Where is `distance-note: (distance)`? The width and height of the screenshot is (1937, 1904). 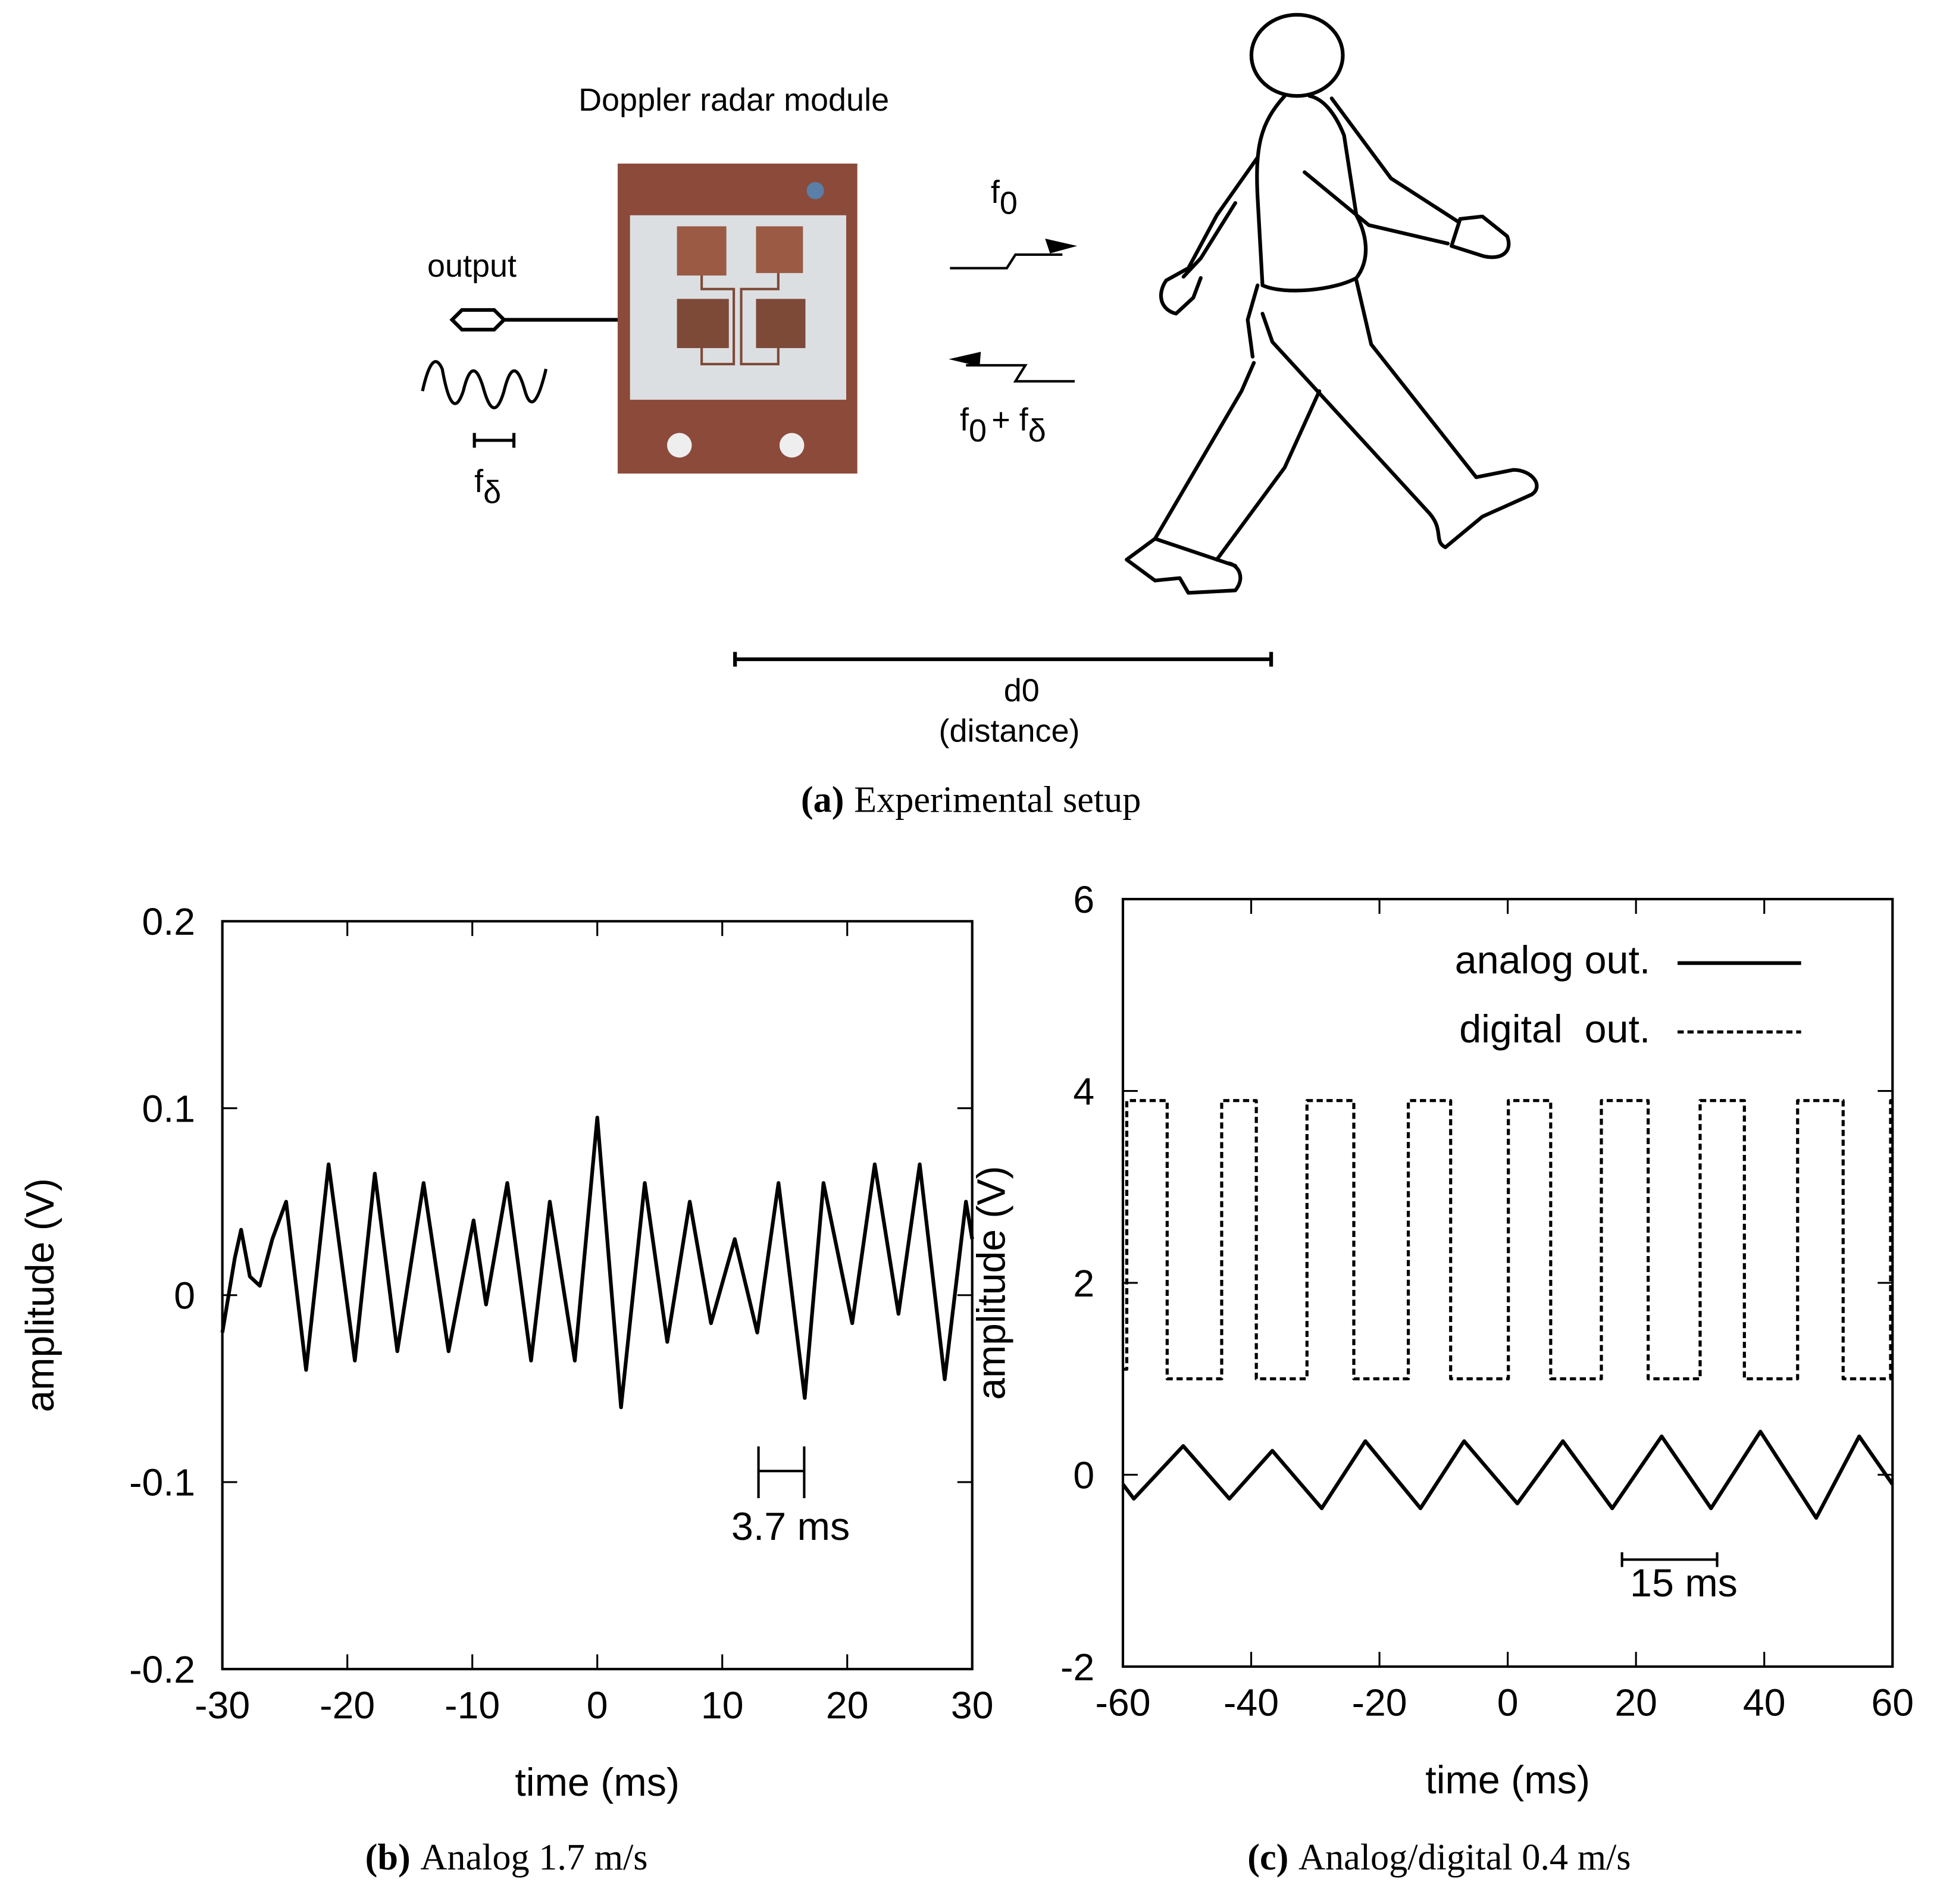 distance-note: (distance) is located at coordinates (1009, 731).